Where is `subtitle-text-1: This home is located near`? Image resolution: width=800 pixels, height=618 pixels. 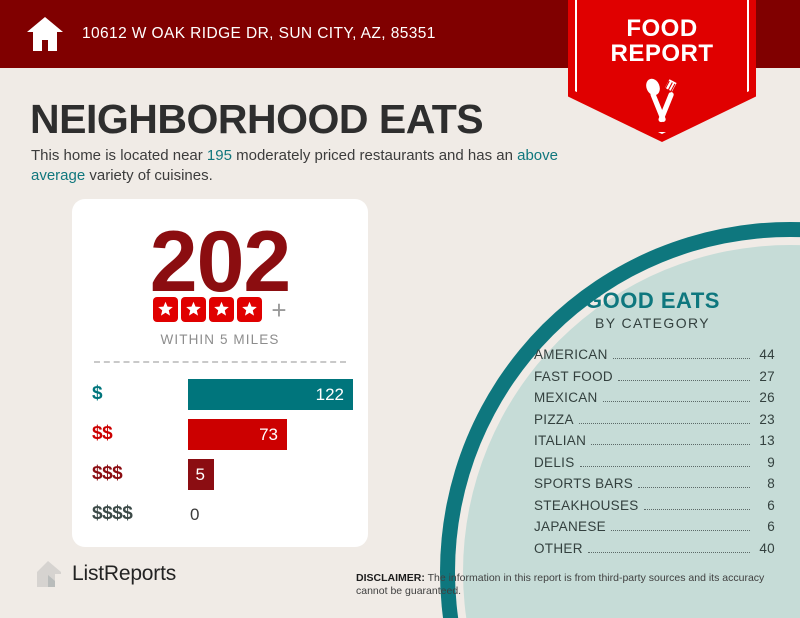
subtitle-text-1: This home is located near is located at coordinates (119, 155).